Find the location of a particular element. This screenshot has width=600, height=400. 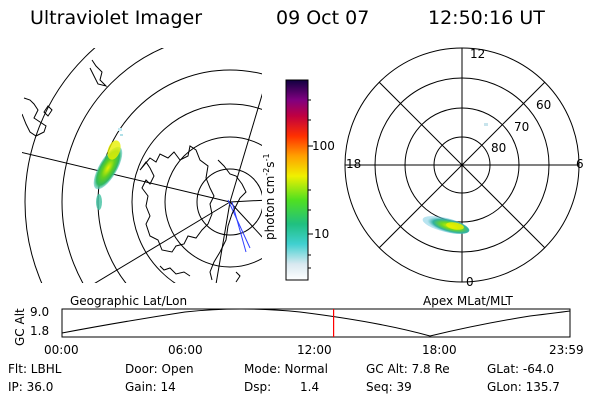

glon-label: GLon: 135.7 is located at coordinates (523, 387).